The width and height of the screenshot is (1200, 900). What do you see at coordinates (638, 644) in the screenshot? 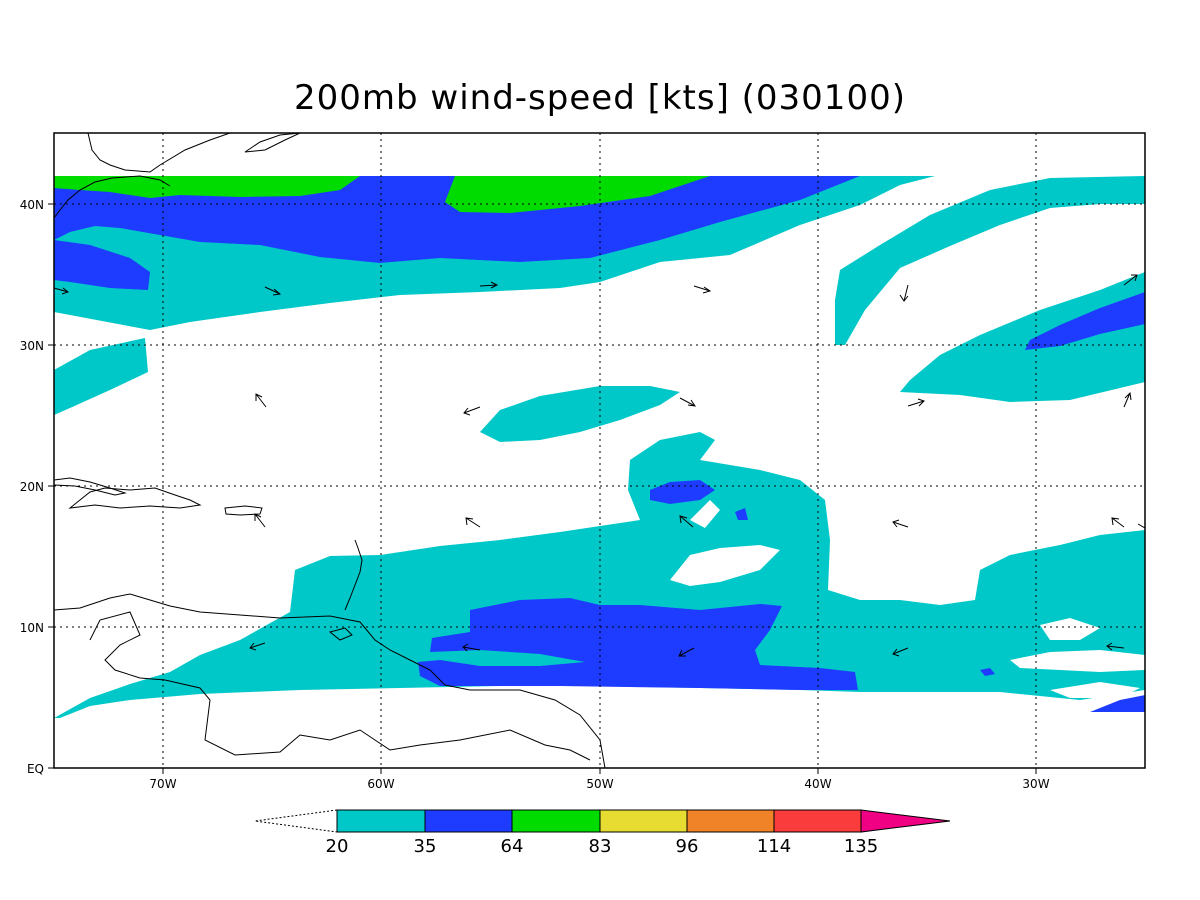
I see `contour-blue-south-jet` at bounding box center [638, 644].